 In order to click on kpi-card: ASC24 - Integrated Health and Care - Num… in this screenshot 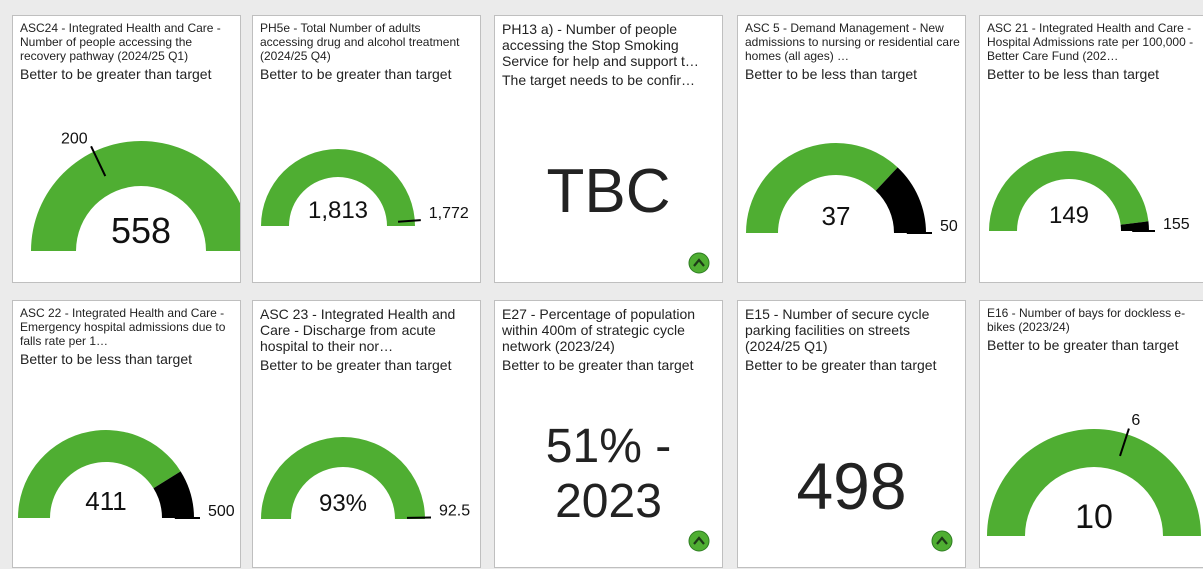, I will do `click(126, 149)`.